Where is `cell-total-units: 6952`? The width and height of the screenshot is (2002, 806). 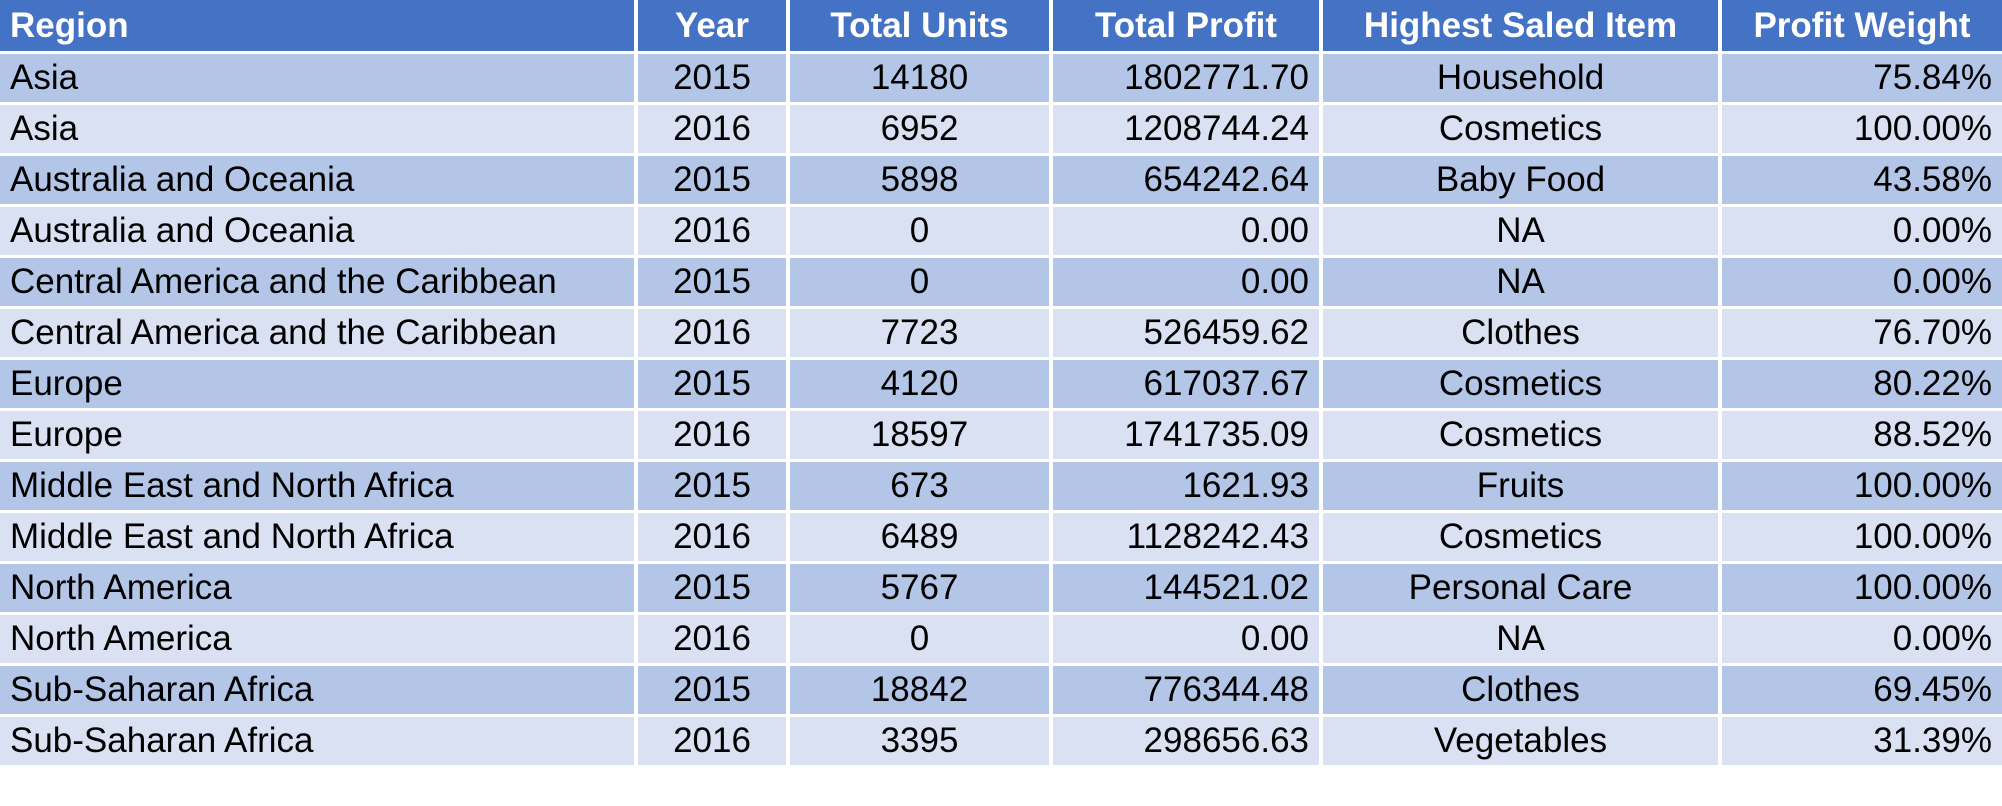 cell-total-units: 6952 is located at coordinates (921, 130).